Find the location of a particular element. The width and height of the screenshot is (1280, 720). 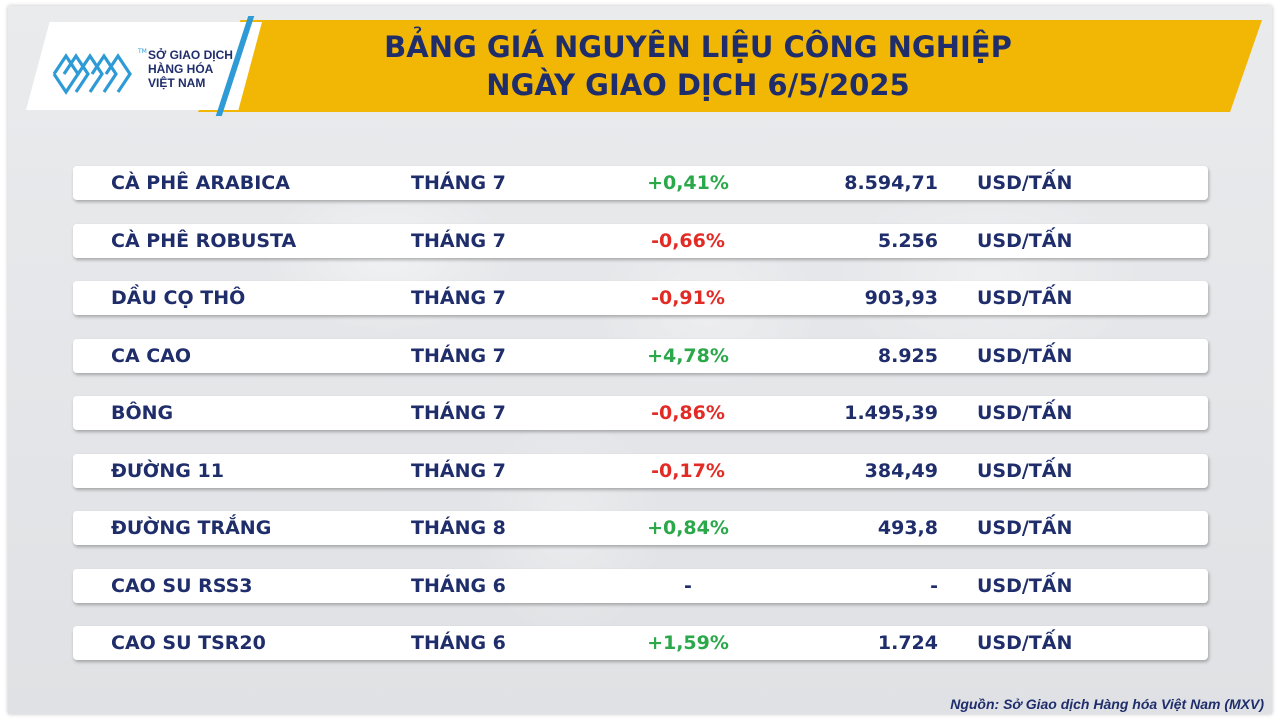

price-value: 493,8 is located at coordinates (907, 528).